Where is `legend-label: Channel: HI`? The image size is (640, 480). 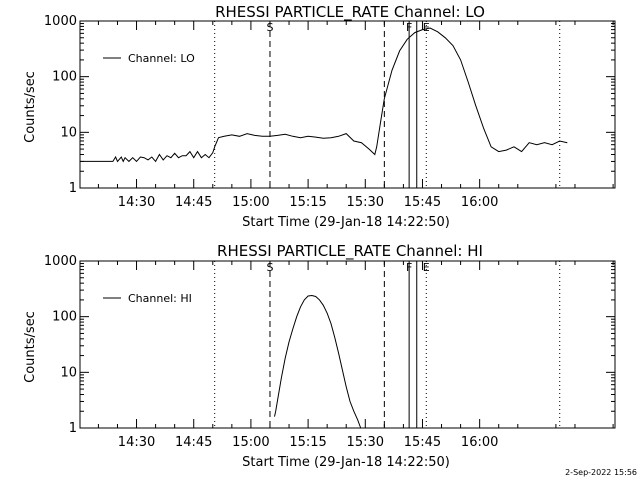
legend-label: Channel: HI is located at coordinates (160, 298).